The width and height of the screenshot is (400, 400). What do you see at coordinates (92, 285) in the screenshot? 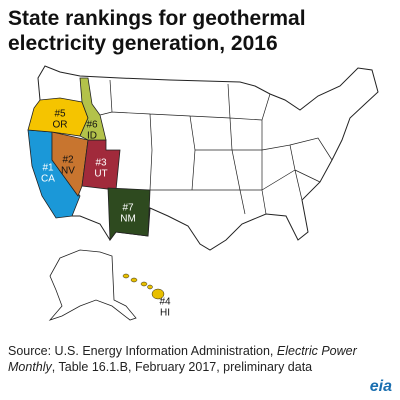
I see `alaska` at bounding box center [92, 285].